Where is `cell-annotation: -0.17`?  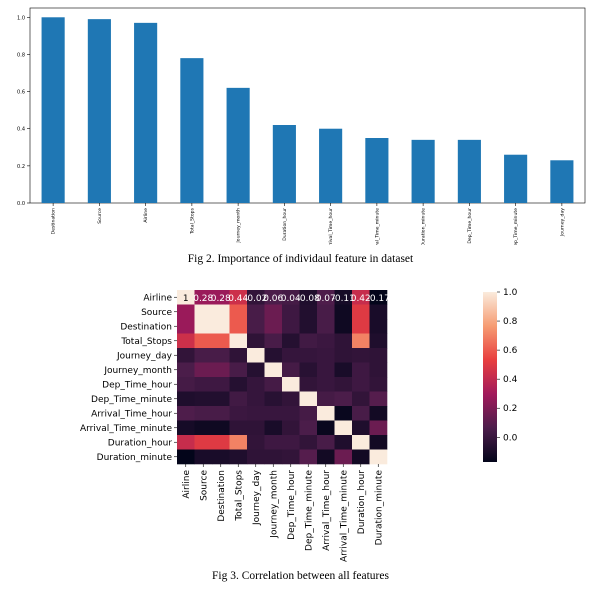 cell-annotation: -0.17 is located at coordinates (378, 299).